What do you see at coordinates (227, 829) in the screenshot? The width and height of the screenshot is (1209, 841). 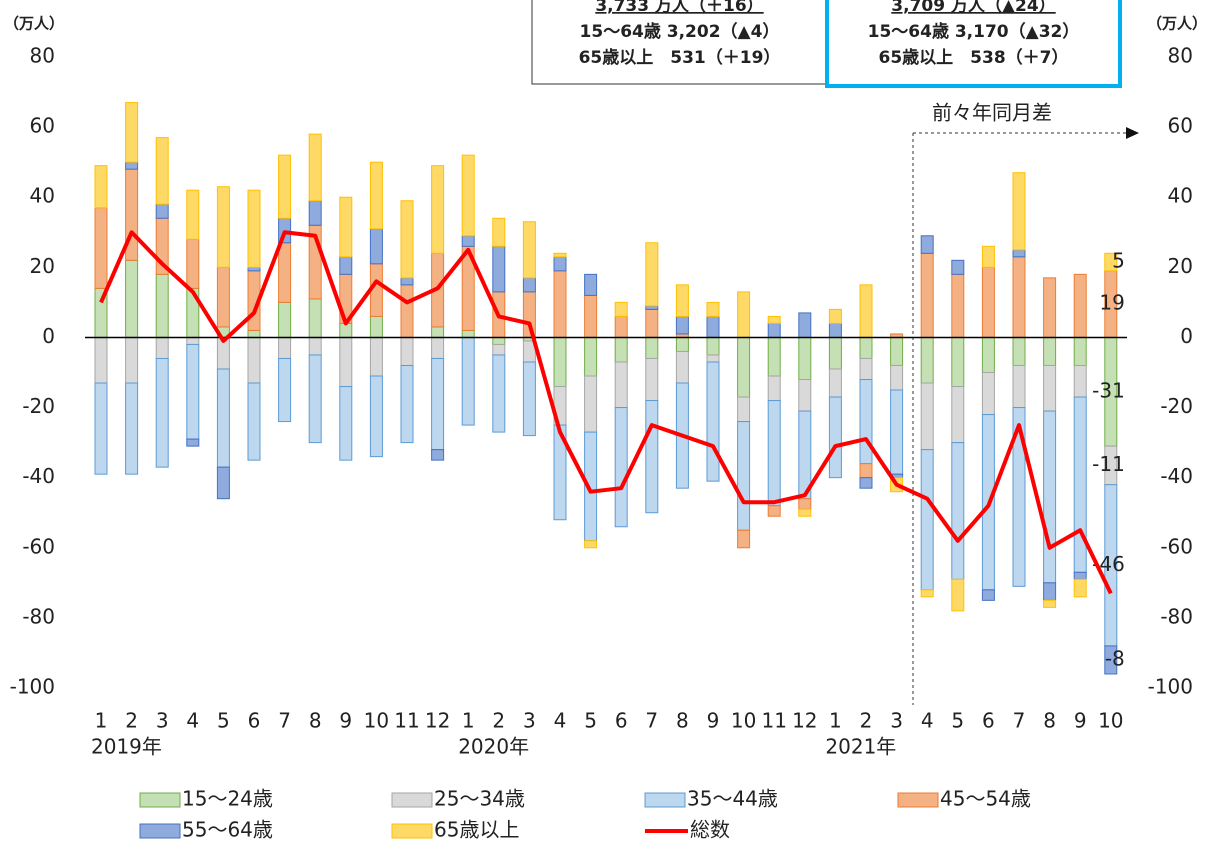 I see `legend-label: 55～64歳` at bounding box center [227, 829].